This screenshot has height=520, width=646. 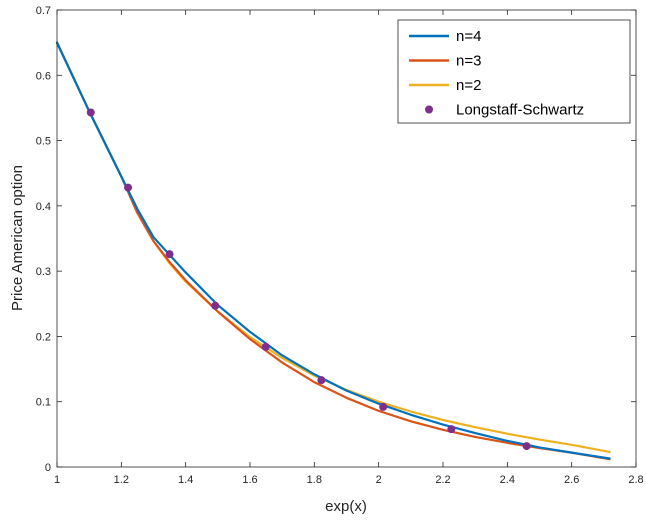 I want to click on x-tick-label: 2.6, so click(x=571, y=480).